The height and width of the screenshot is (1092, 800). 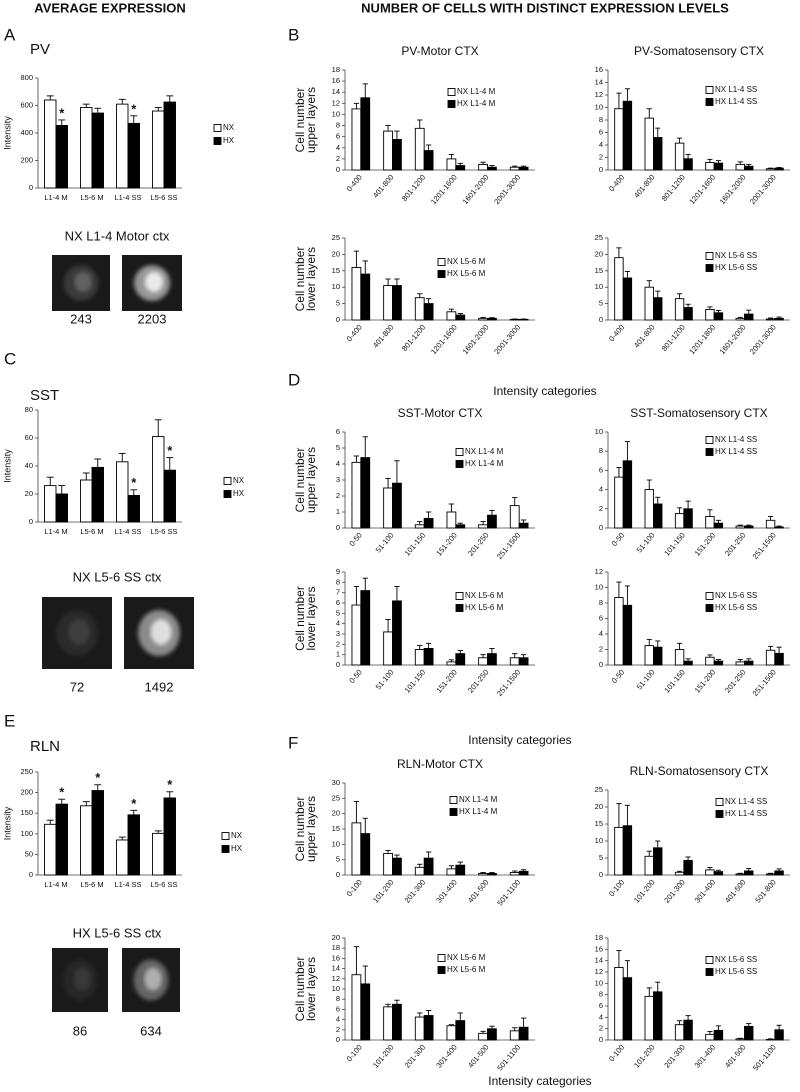 I want to click on chart-title: PV-Motor CTX, so click(x=439, y=51).